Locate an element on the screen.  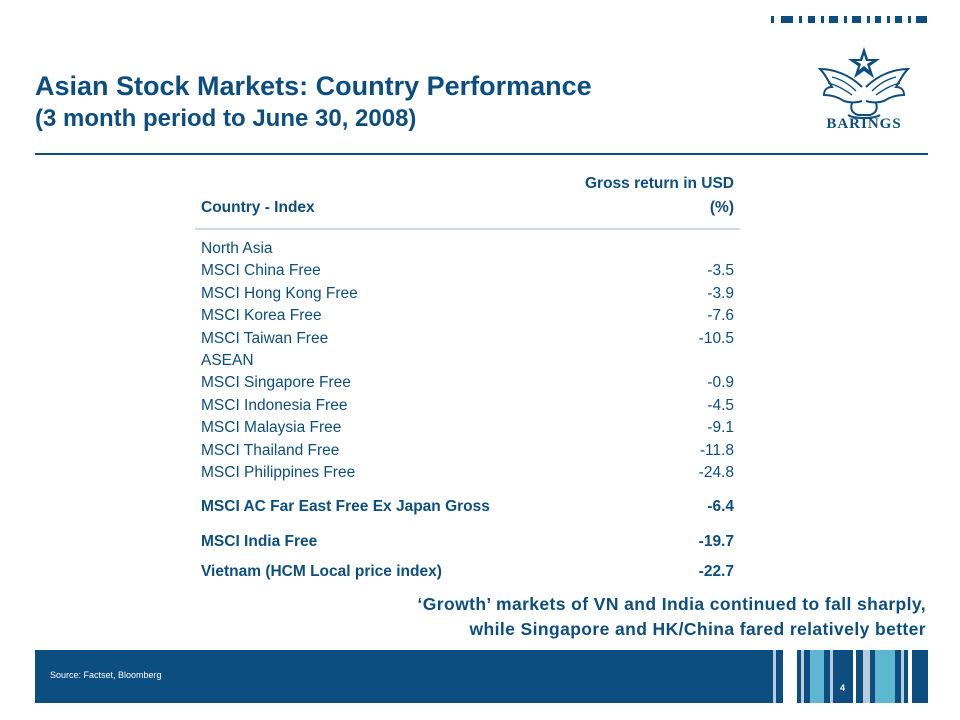
row-value: -19.7 is located at coordinates (716, 541).